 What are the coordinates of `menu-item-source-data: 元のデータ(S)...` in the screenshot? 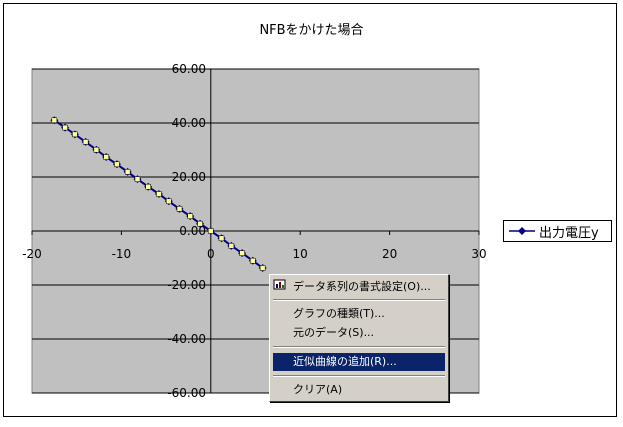 It's located at (334, 332).